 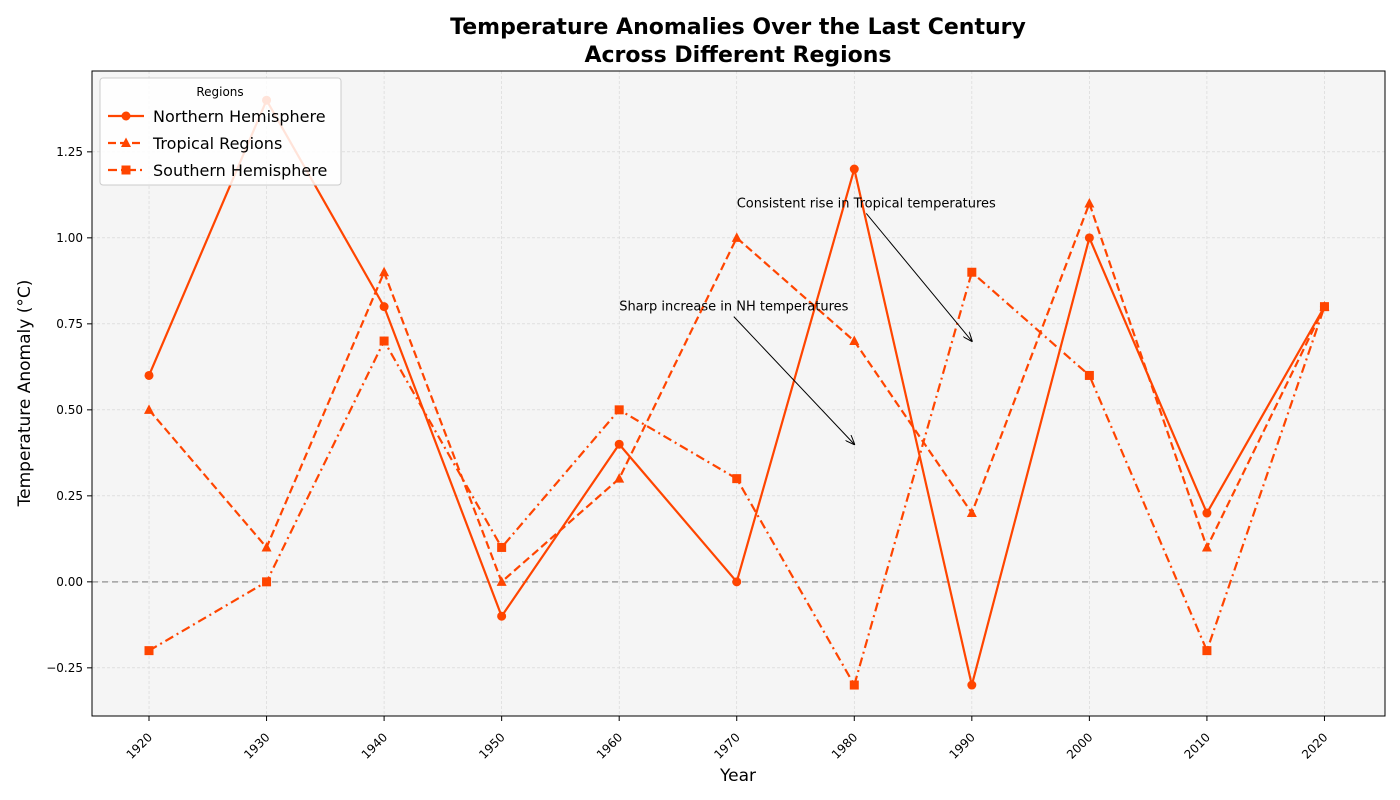 I want to click on y-axis-label: Temperature Anomaly (°C), so click(x=25, y=394).